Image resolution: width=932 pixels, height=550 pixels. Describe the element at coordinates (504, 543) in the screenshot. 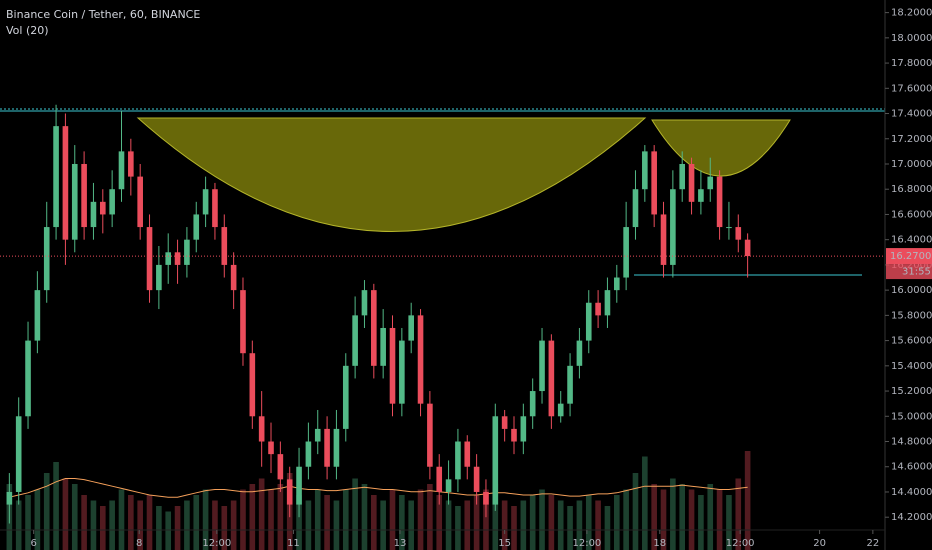

I see `x-tick-label: 15` at that location.